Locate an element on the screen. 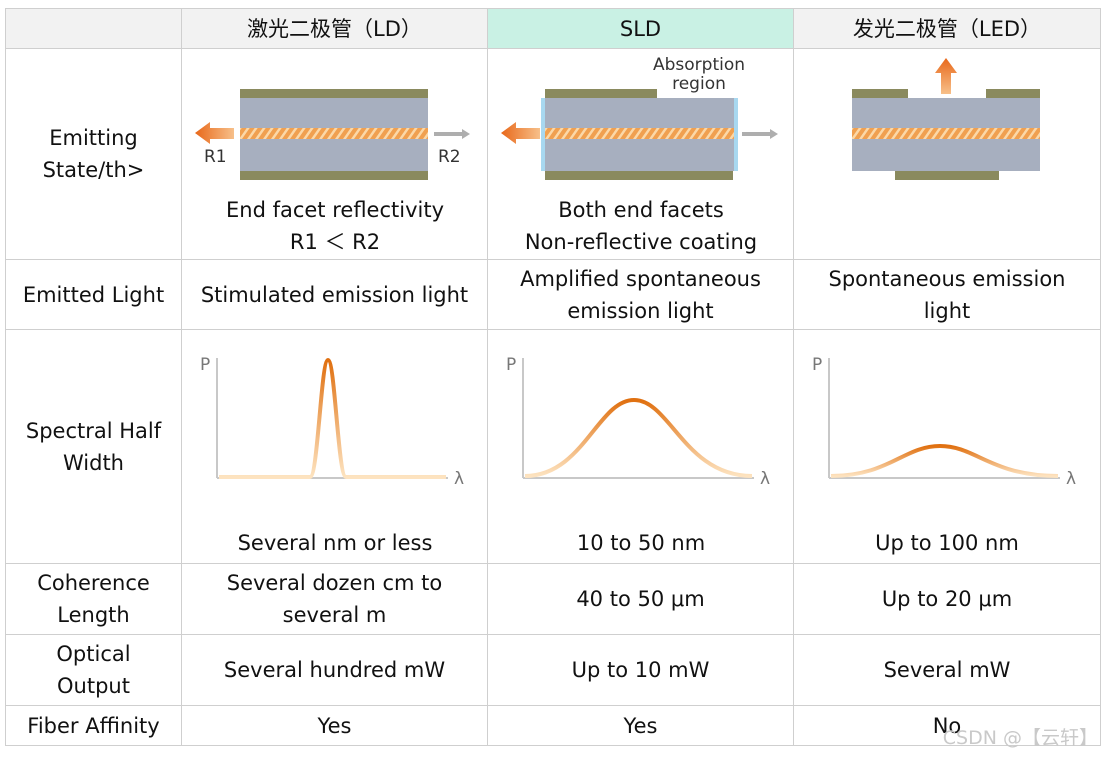  optical-label-line2: Output is located at coordinates (93, 686).